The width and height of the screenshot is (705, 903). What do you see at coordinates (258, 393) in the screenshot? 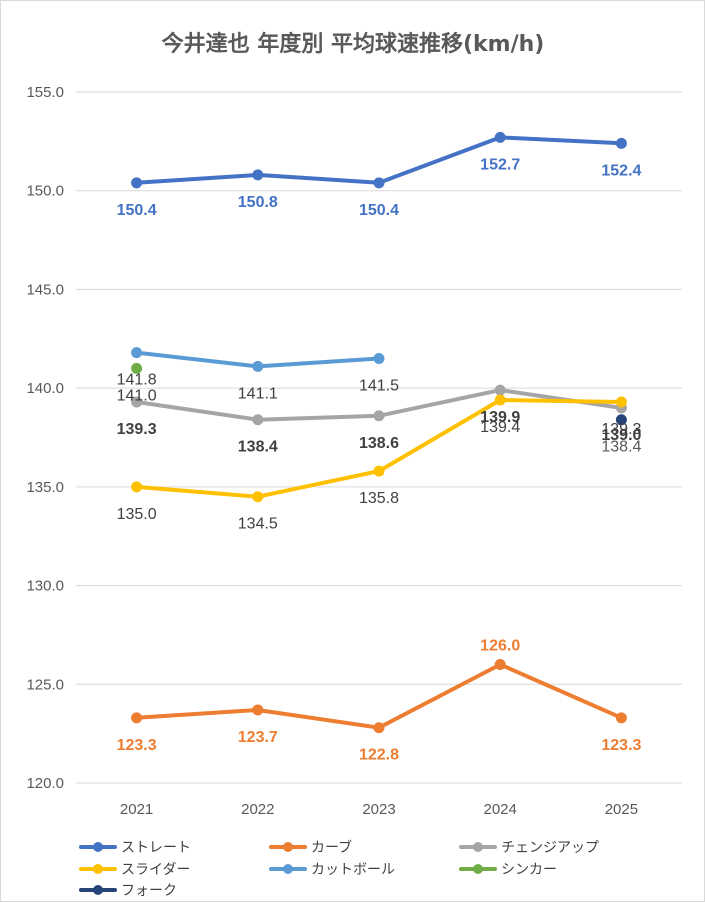
I see `data-label: 141.1` at bounding box center [258, 393].